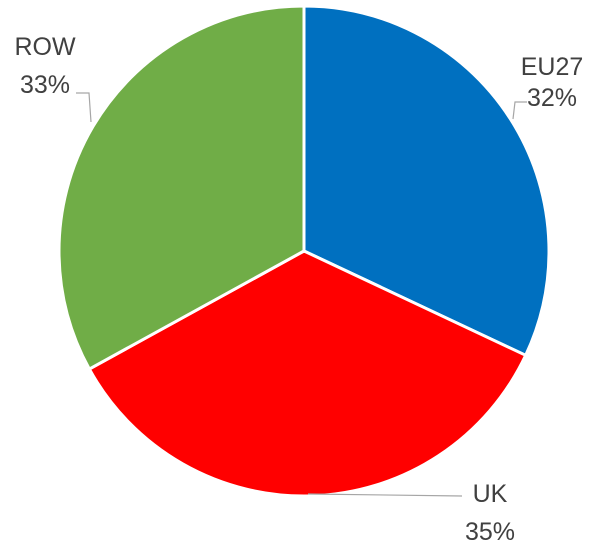 This screenshot has height=548, width=594. Describe the element at coordinates (552, 98) in the screenshot. I see `data-label-percent-eu27: 32%` at that location.